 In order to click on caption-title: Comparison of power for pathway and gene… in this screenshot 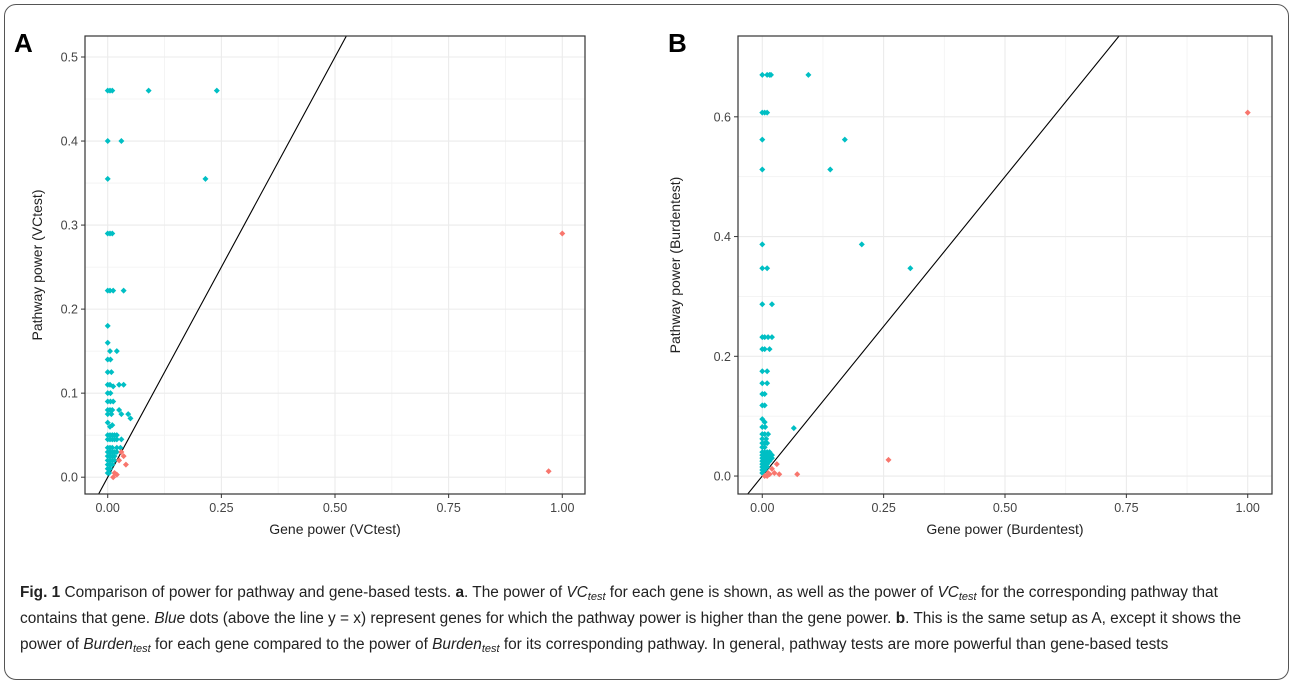, I will do `click(258, 592)`.